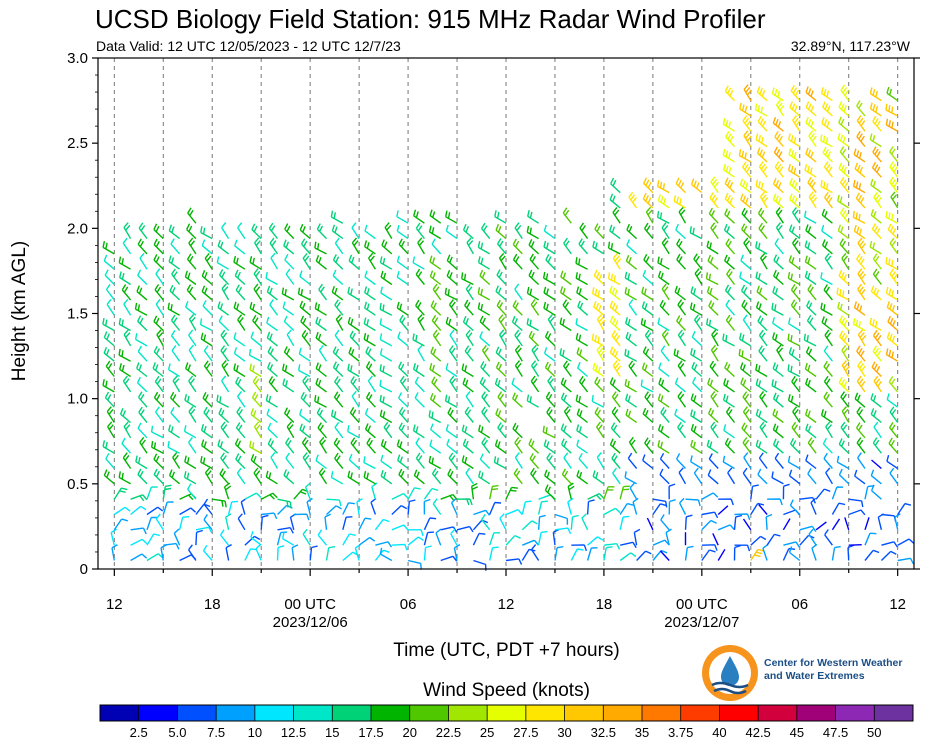 This screenshot has height=747, width=927. What do you see at coordinates (310, 604) in the screenshot?
I see `x-tick-label: 00 UTC` at bounding box center [310, 604].